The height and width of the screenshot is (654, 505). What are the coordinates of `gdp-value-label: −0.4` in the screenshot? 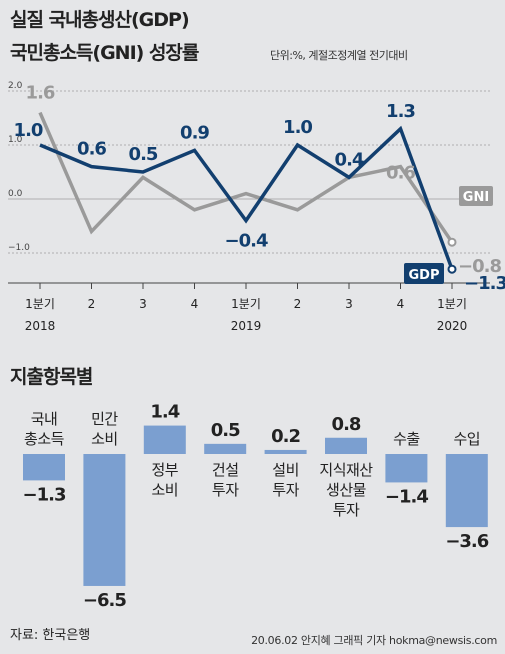 It's located at (246, 241).